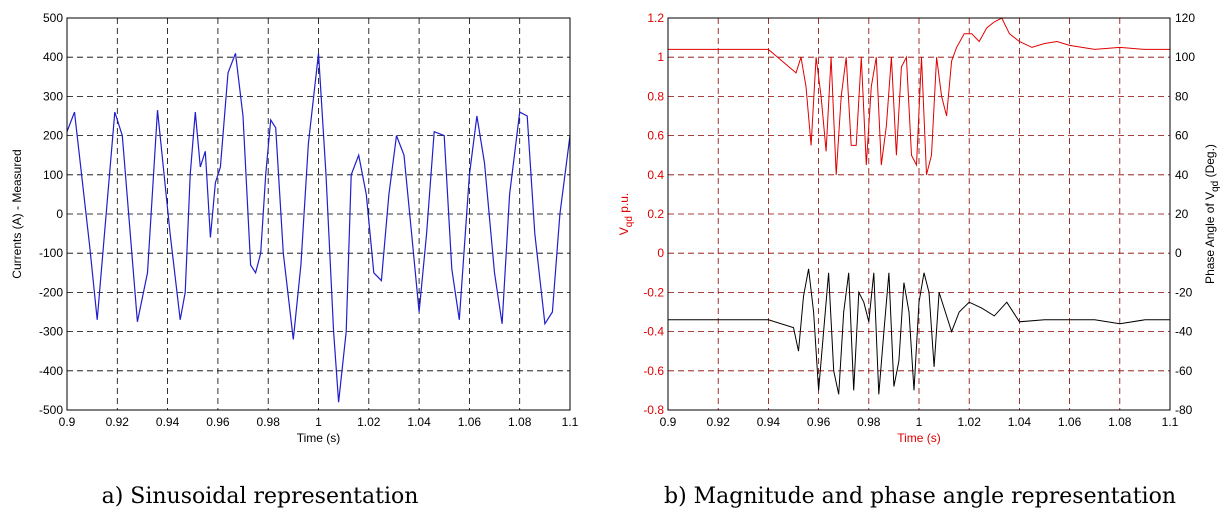 This screenshot has width=1229, height=525. Describe the element at coordinates (1178, 253) in the screenshot. I see `right-y-tick-label: 0` at that location.